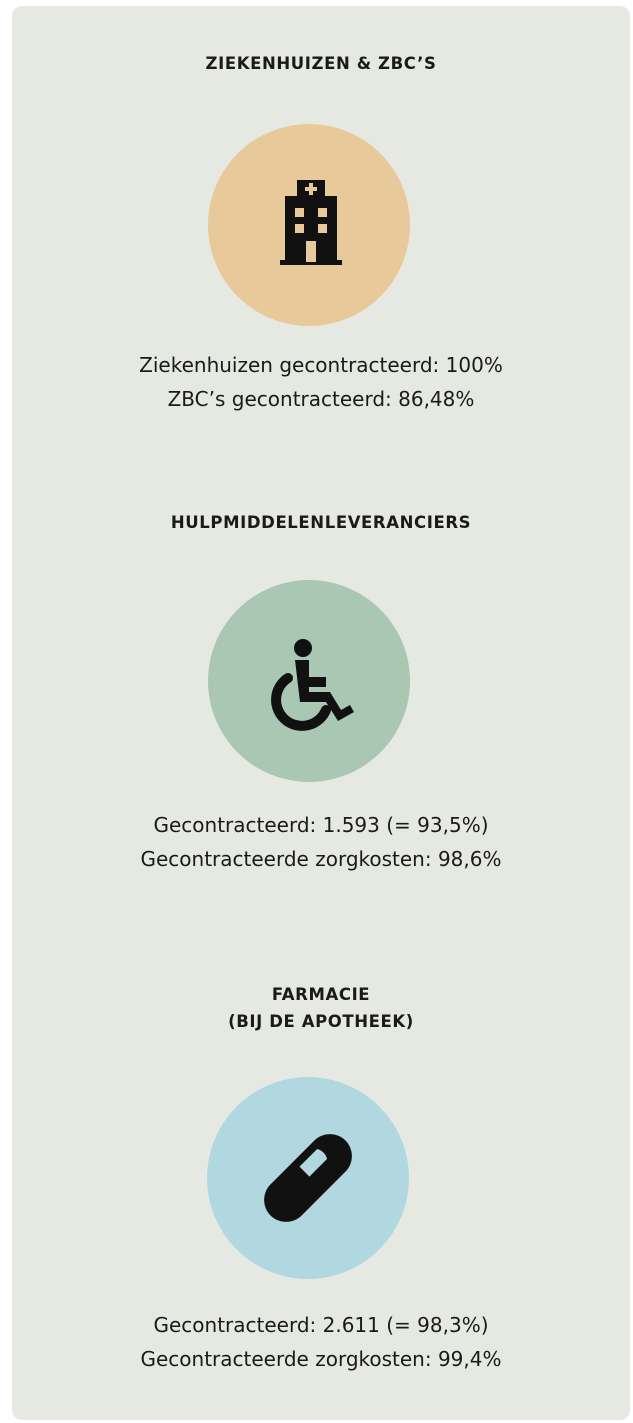  I want to click on section-title: FARMACIE, so click(321, 994).